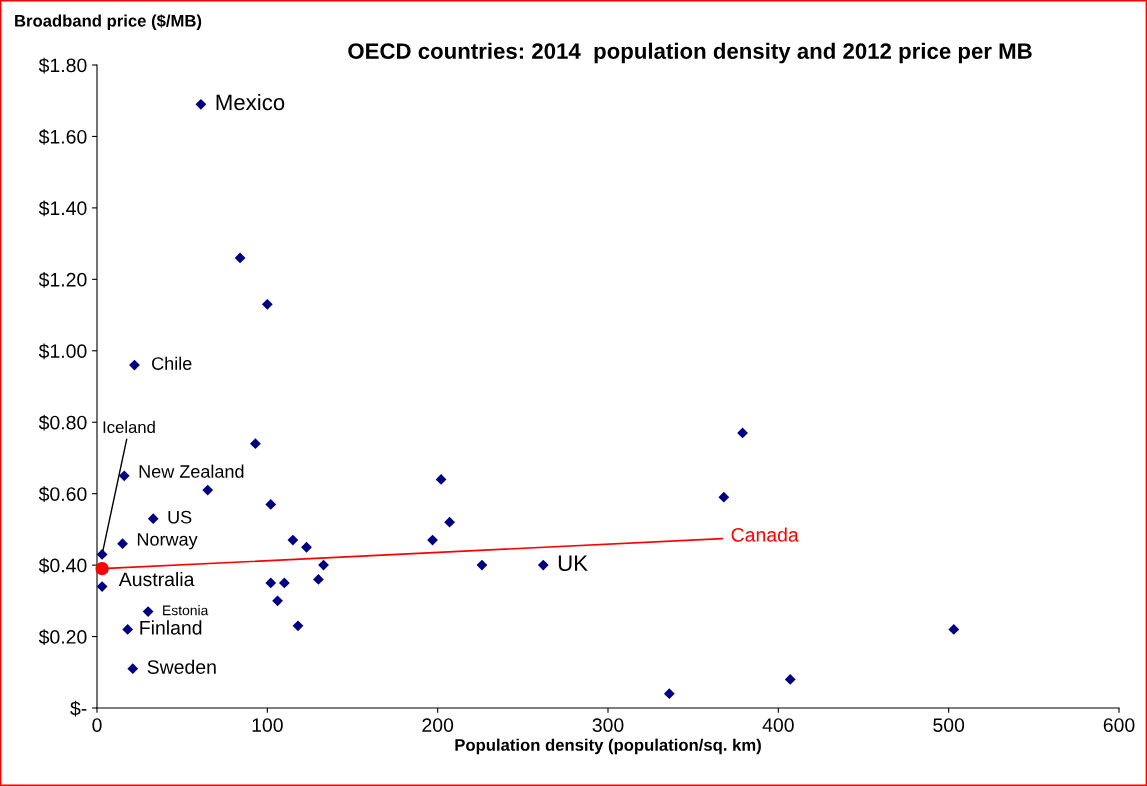 The width and height of the screenshot is (1147, 786). What do you see at coordinates (250, 102) in the screenshot?
I see `annotation: Mexico` at bounding box center [250, 102].